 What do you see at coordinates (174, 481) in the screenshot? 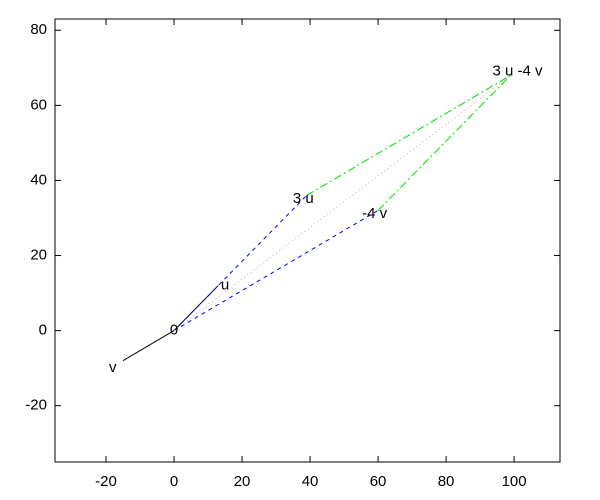
I see `x-tick-label: 0` at bounding box center [174, 481].